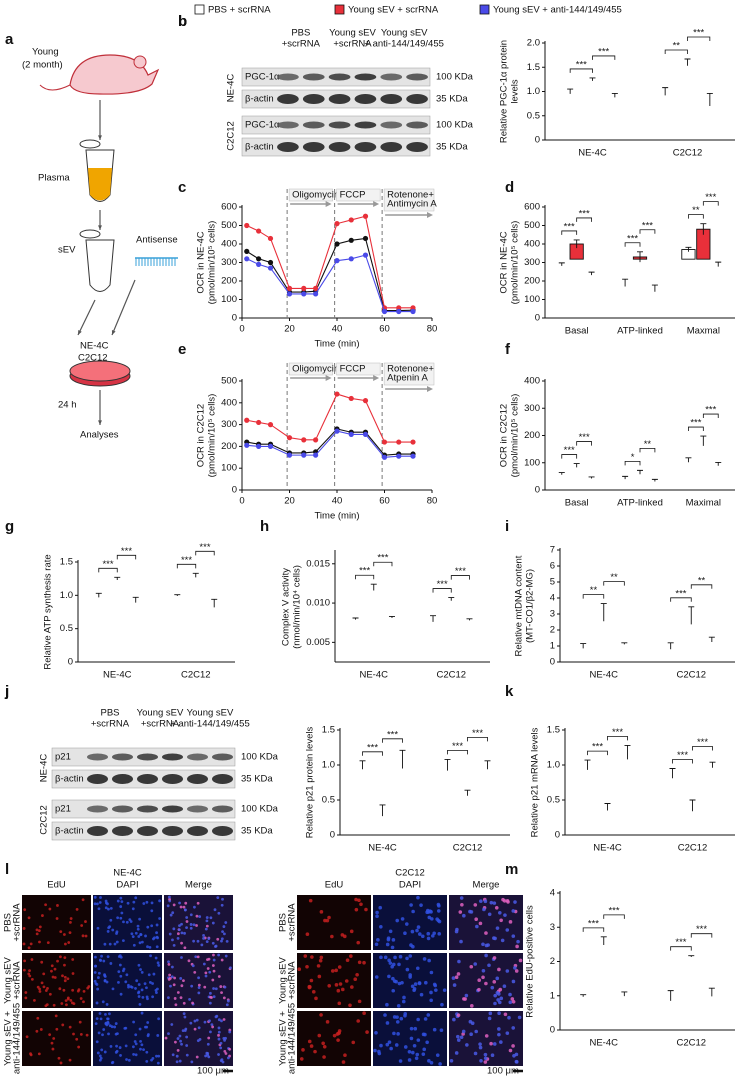 The image size is (755, 1083). What do you see at coordinates (365, 147) in the screenshot?
I see `band` at bounding box center [365, 147].